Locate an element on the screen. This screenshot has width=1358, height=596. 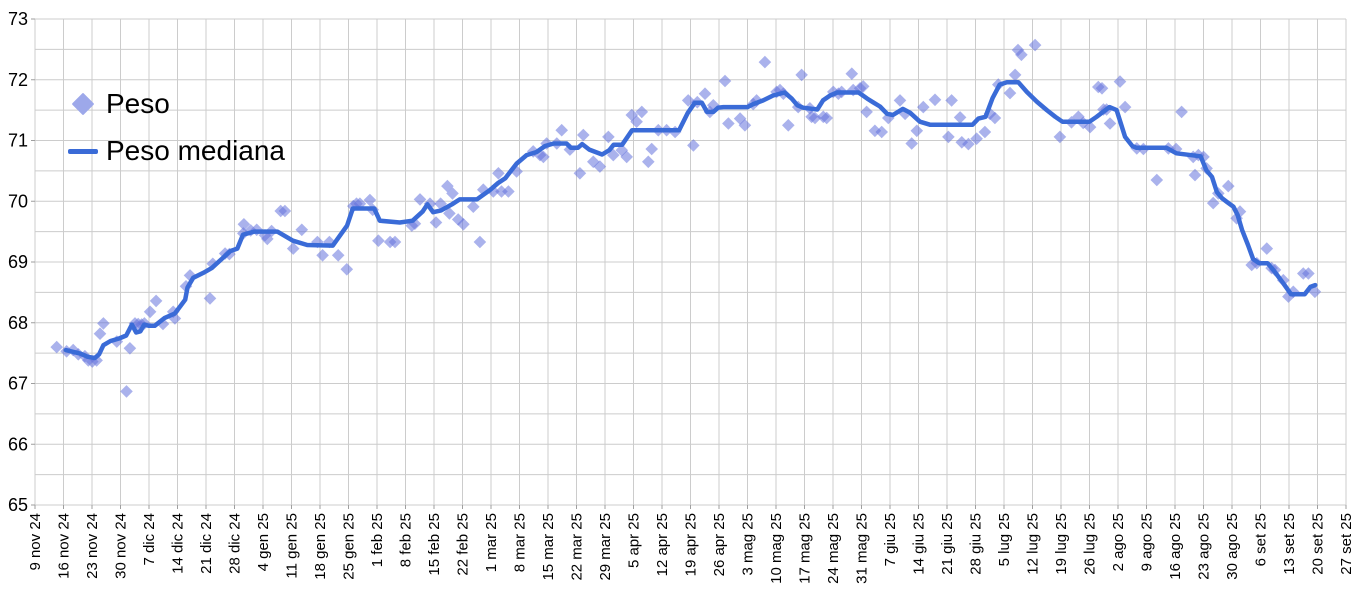
x-tick-label: 13 set 25 is located at coordinates (1289, 544).